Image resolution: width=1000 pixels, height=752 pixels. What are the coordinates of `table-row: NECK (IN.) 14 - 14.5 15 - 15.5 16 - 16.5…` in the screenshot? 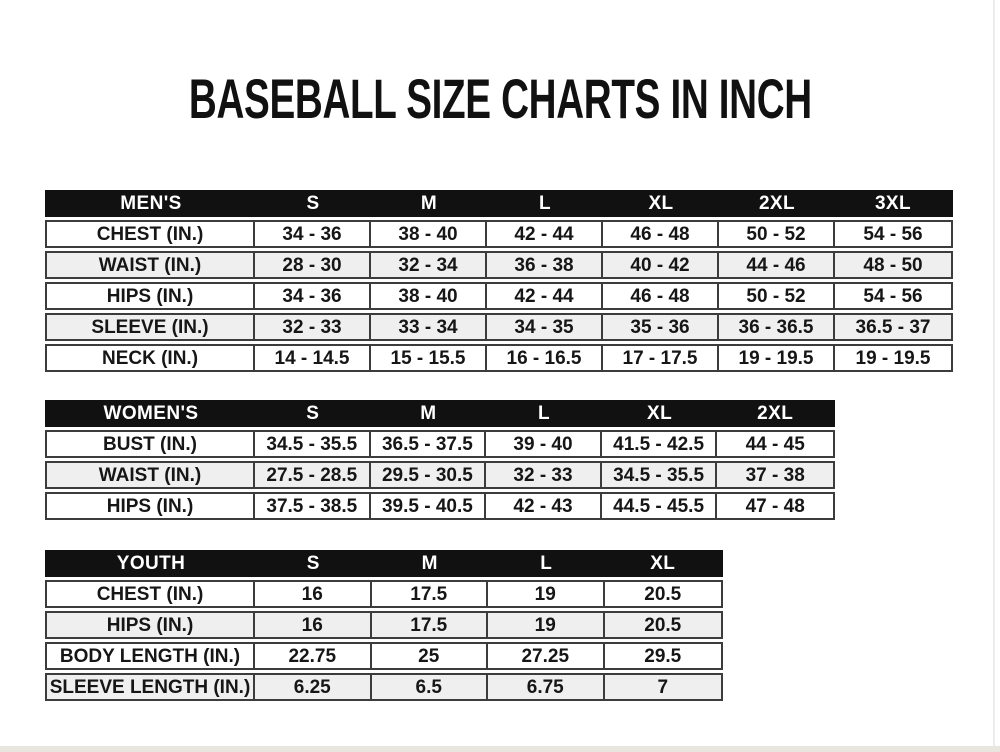 It's located at (499, 358).